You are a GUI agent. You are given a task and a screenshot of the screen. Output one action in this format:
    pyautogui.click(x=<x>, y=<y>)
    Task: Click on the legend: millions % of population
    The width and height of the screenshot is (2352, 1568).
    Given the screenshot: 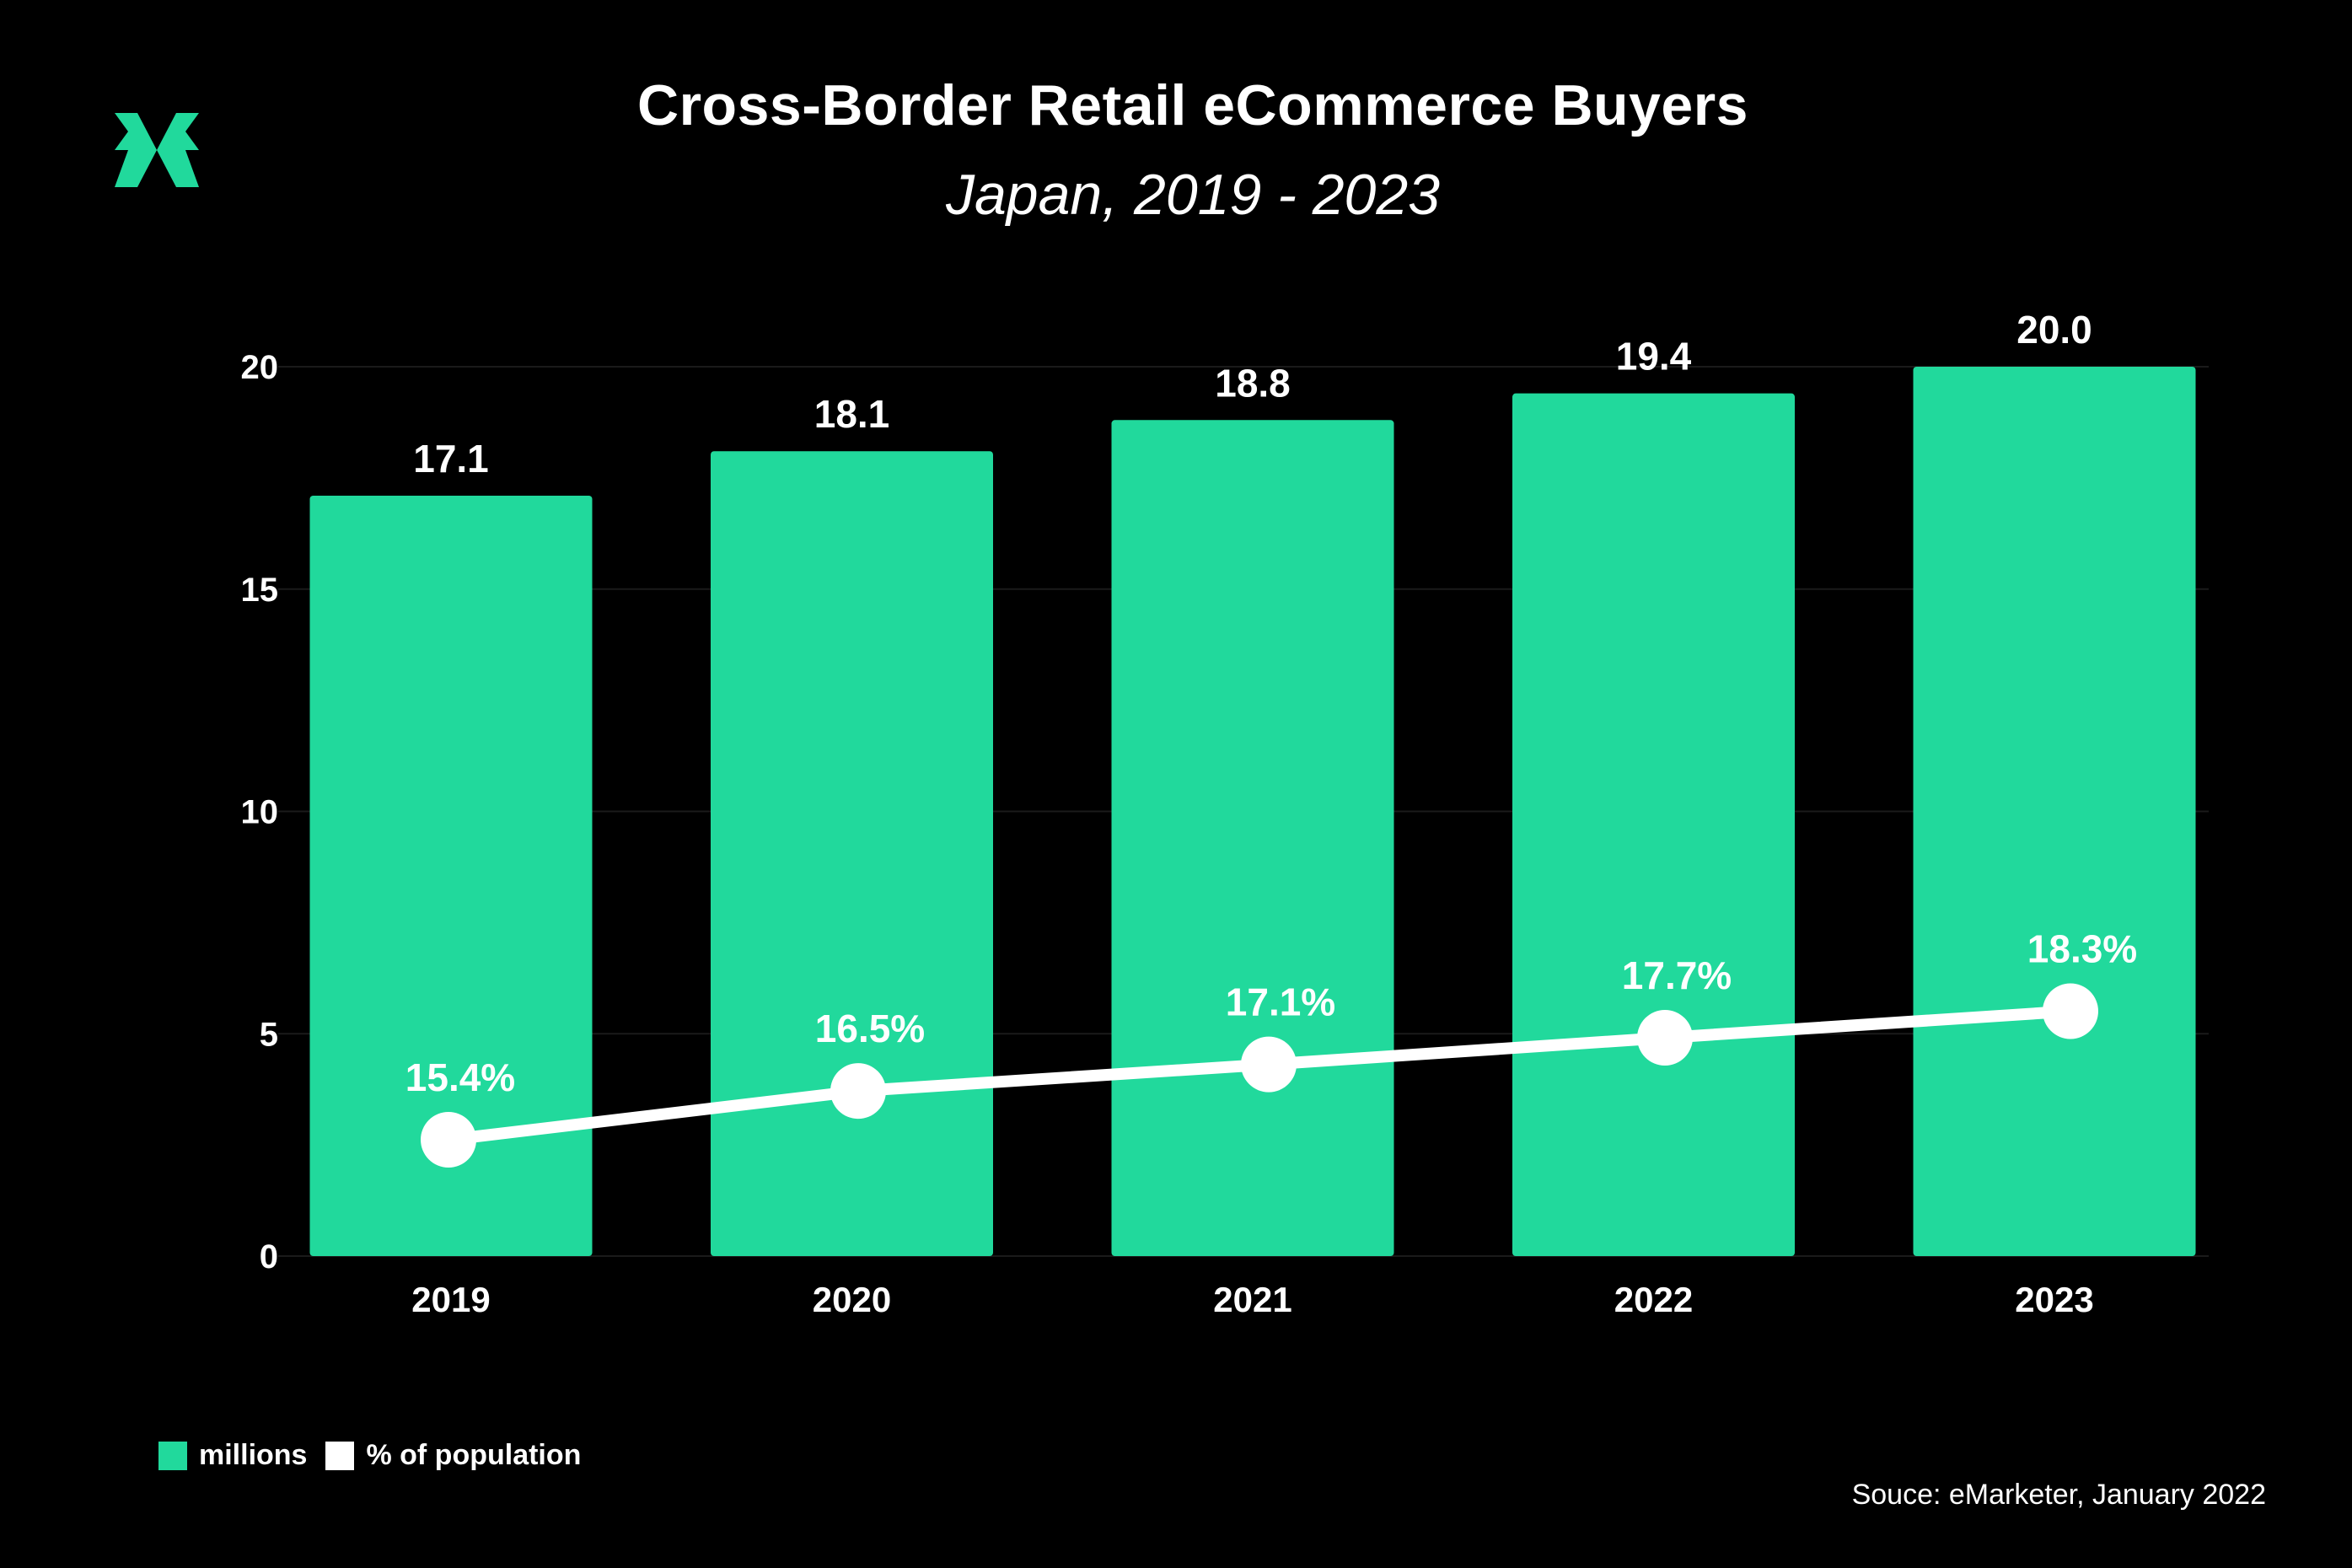 What is the action you would take?
    pyautogui.click(x=378, y=1455)
    